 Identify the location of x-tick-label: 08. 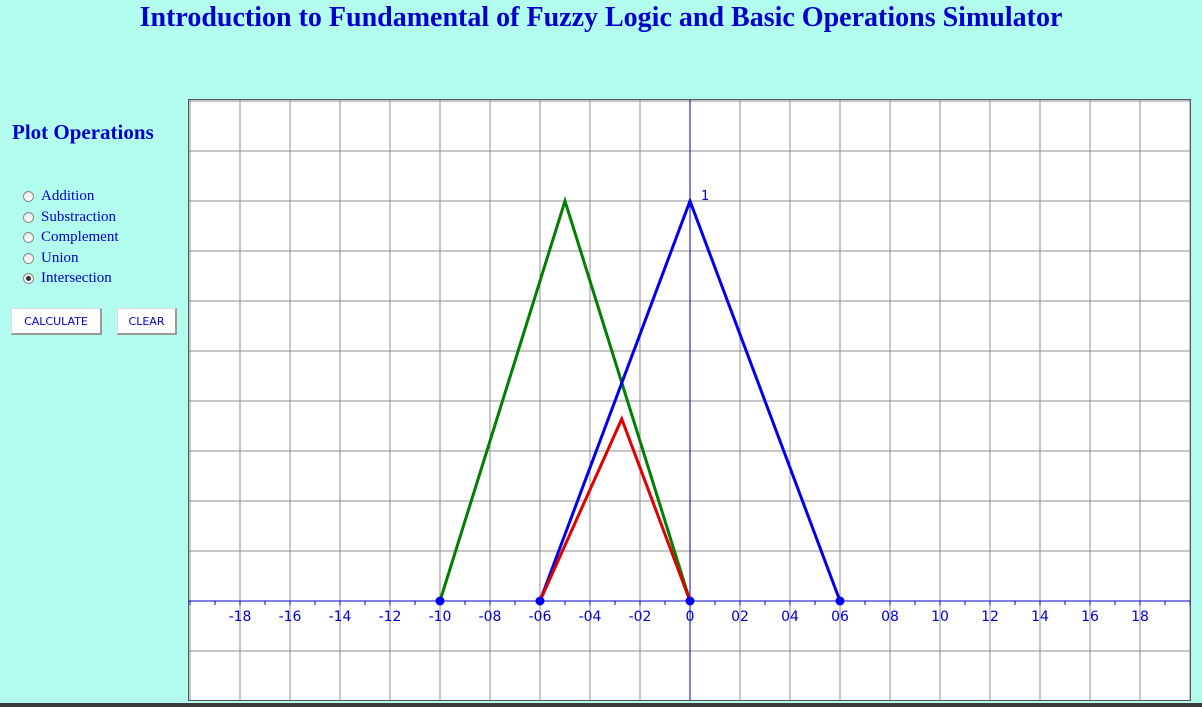
(890, 617).